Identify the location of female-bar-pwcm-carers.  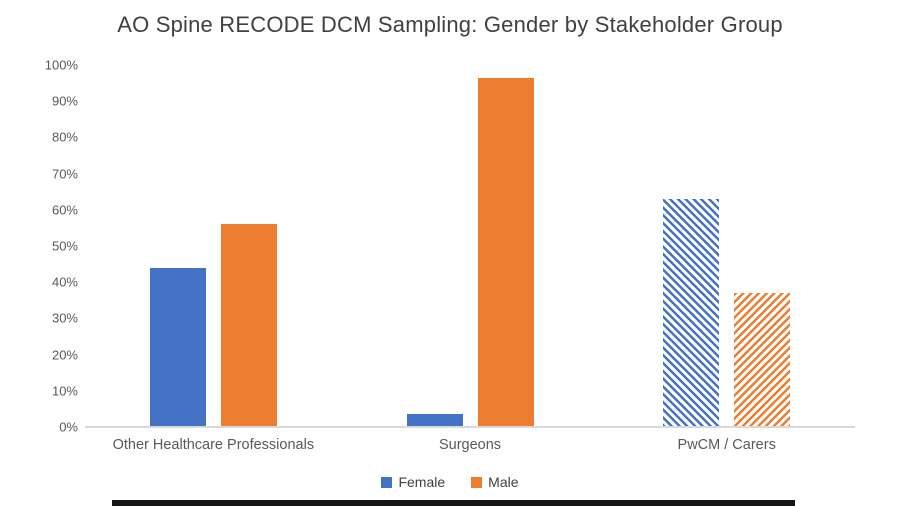
(691, 312).